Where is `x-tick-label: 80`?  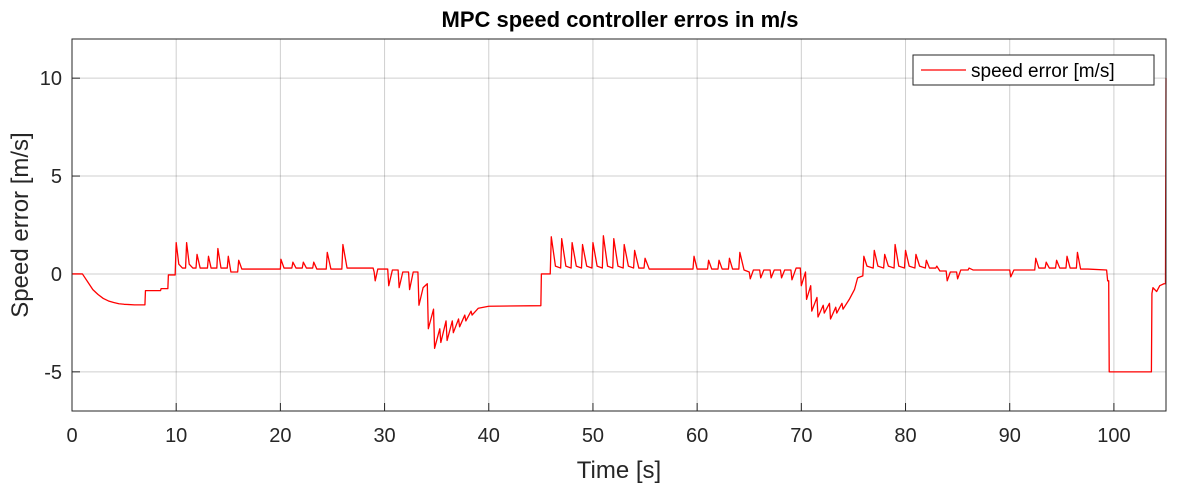
x-tick-label: 80 is located at coordinates (905, 436).